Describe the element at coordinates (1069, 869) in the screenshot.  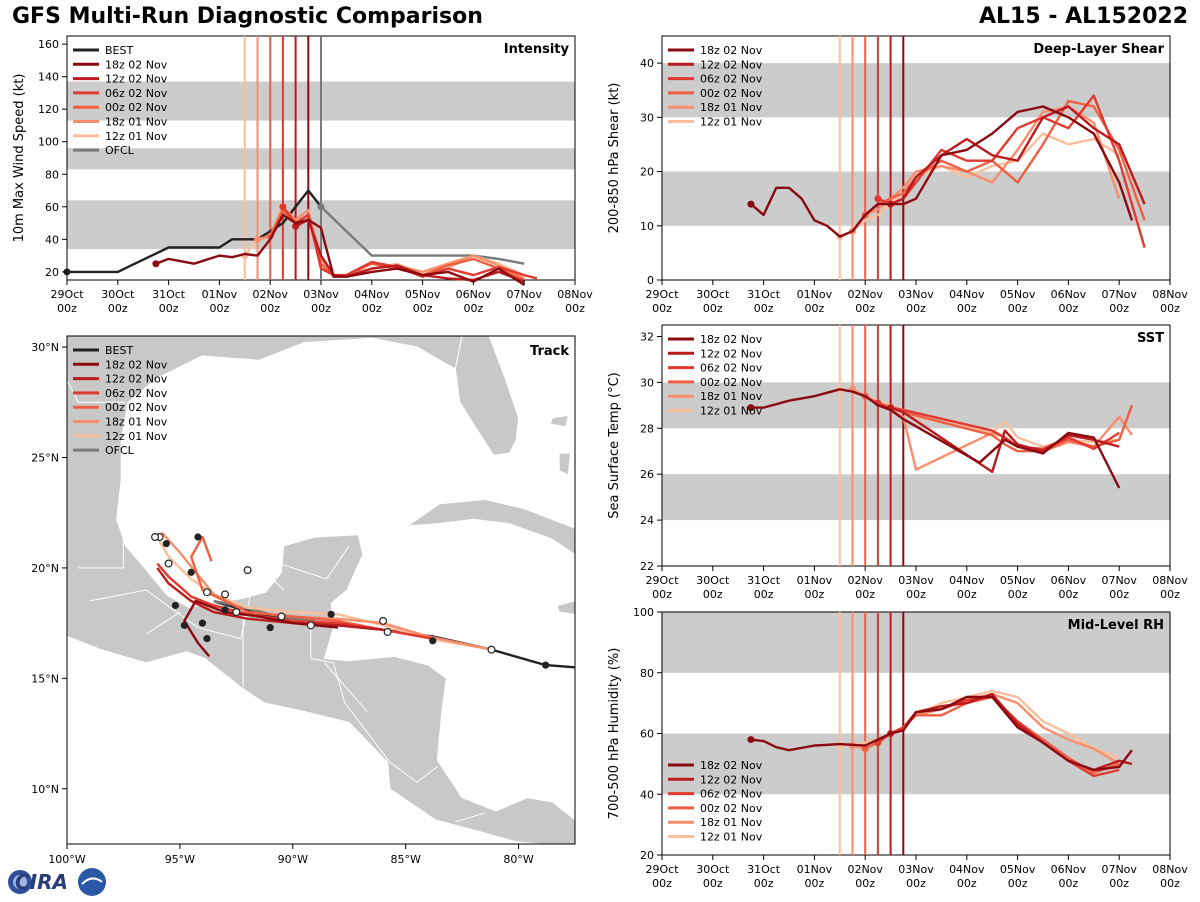
I see `rh-xtick-day: 06Nov` at that location.